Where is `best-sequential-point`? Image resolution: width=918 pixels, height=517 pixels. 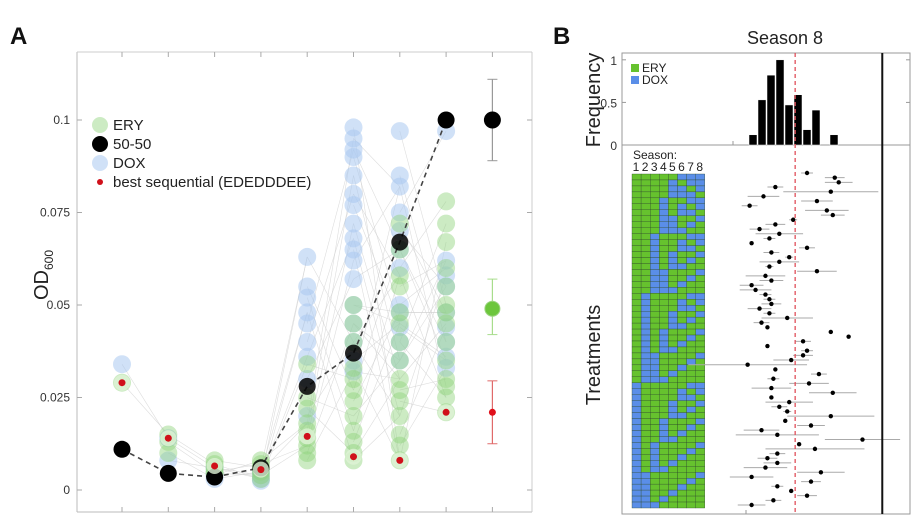
best-sequential-point is located at coordinates (215, 466).